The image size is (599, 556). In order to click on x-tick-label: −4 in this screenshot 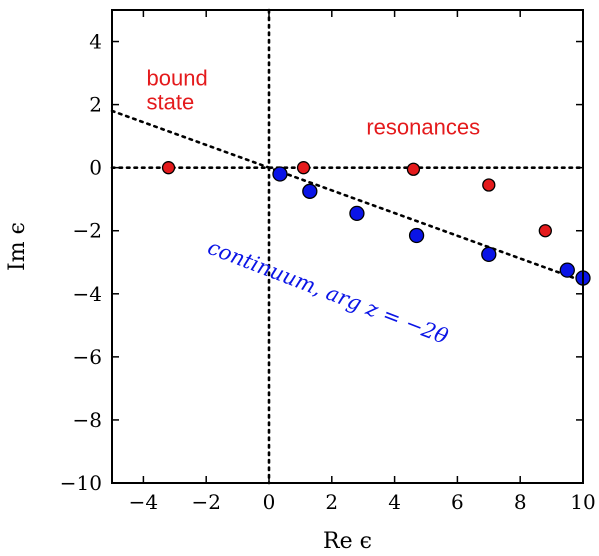, I will do `click(143, 502)`.